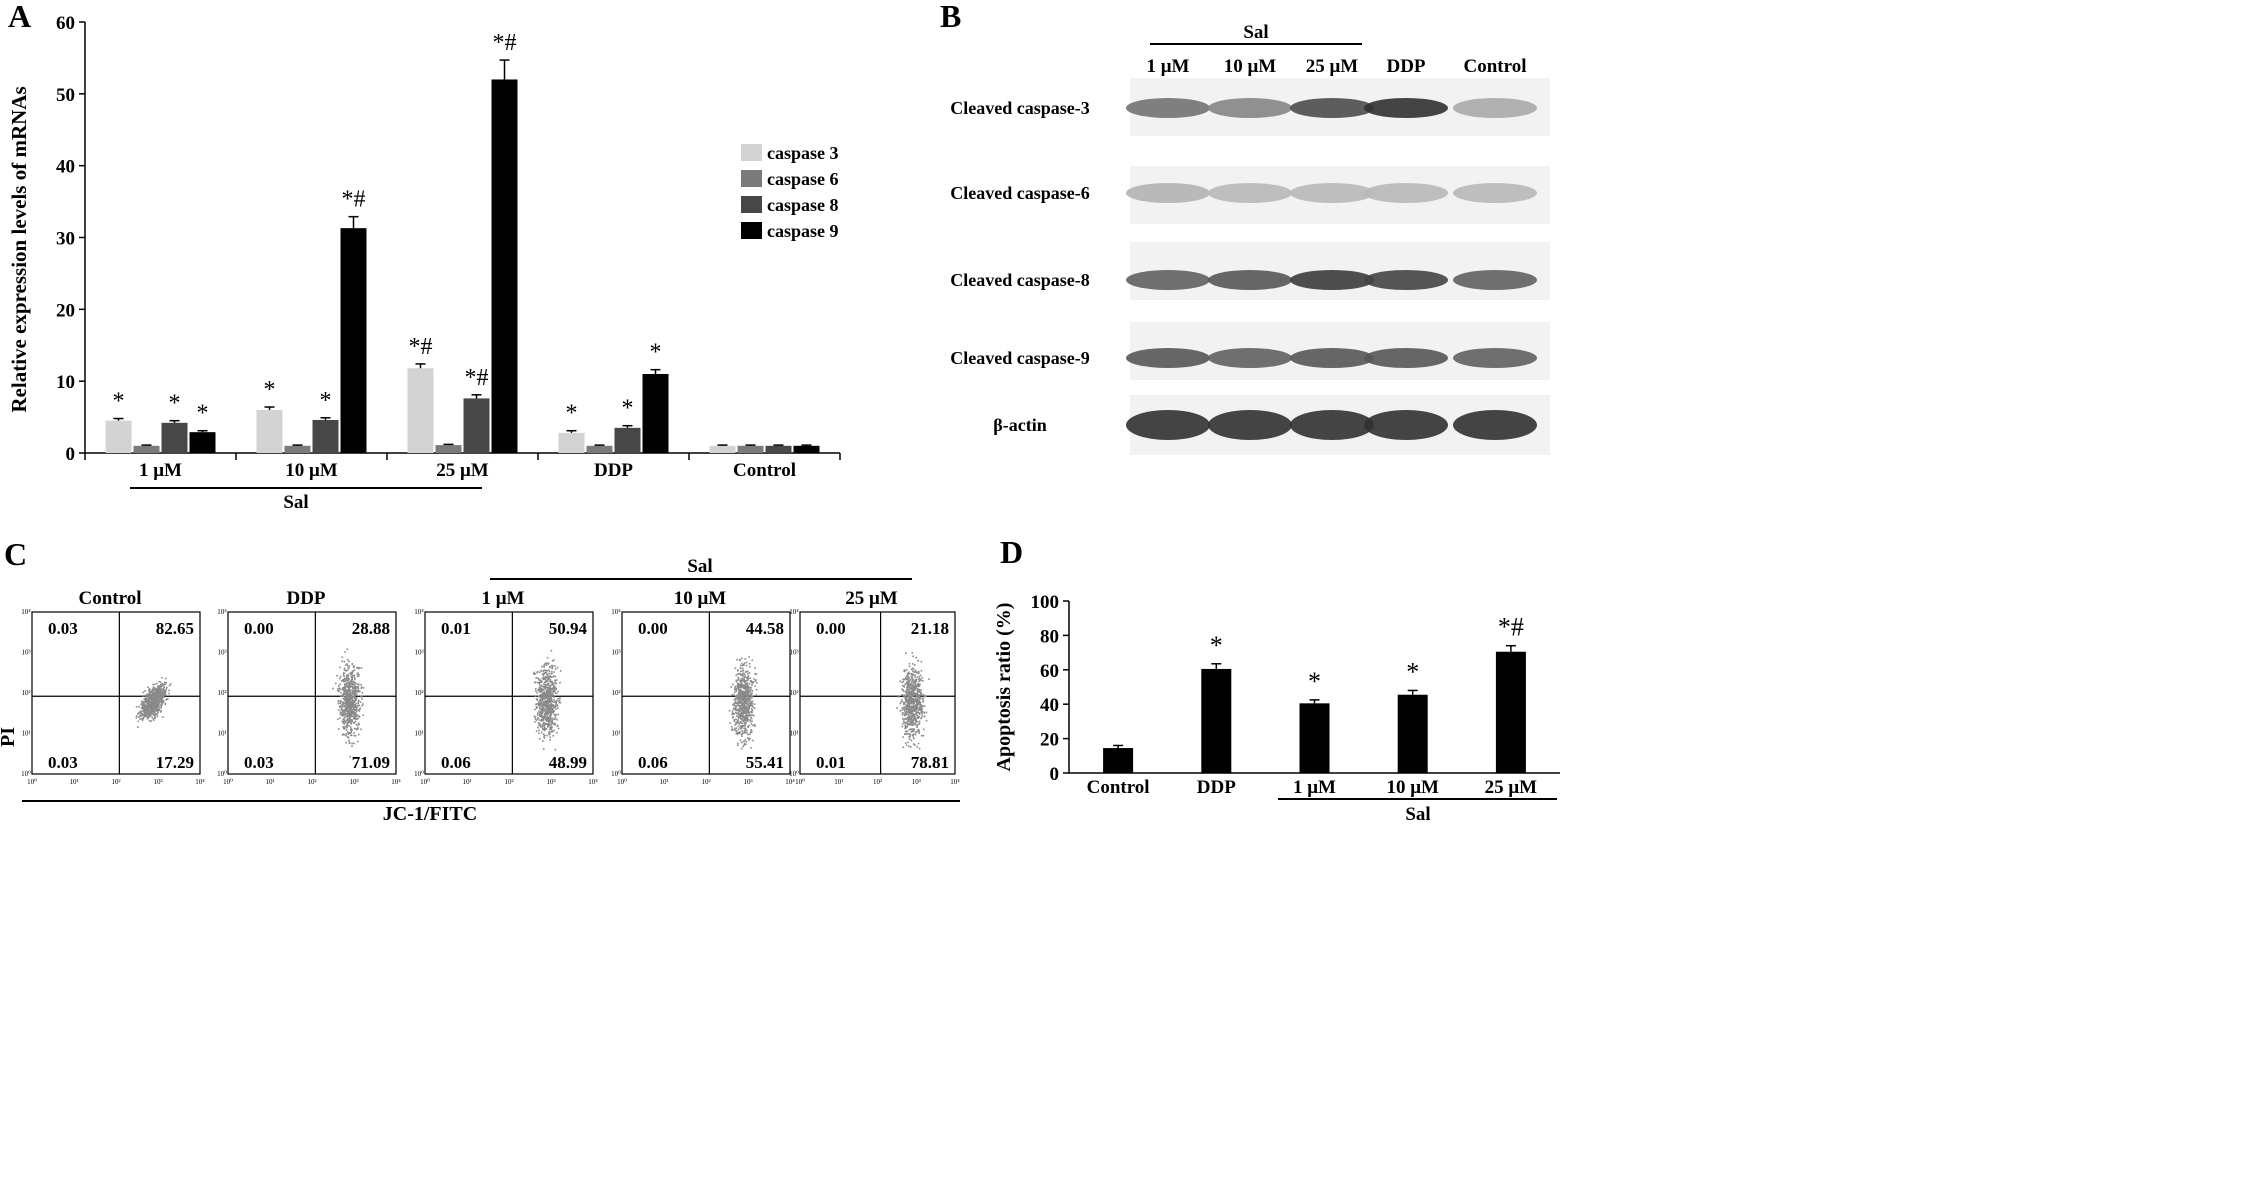 This screenshot has width=2248, height=1186. I want to click on c-x-axis-label: JC-1/FITC, so click(430, 814).